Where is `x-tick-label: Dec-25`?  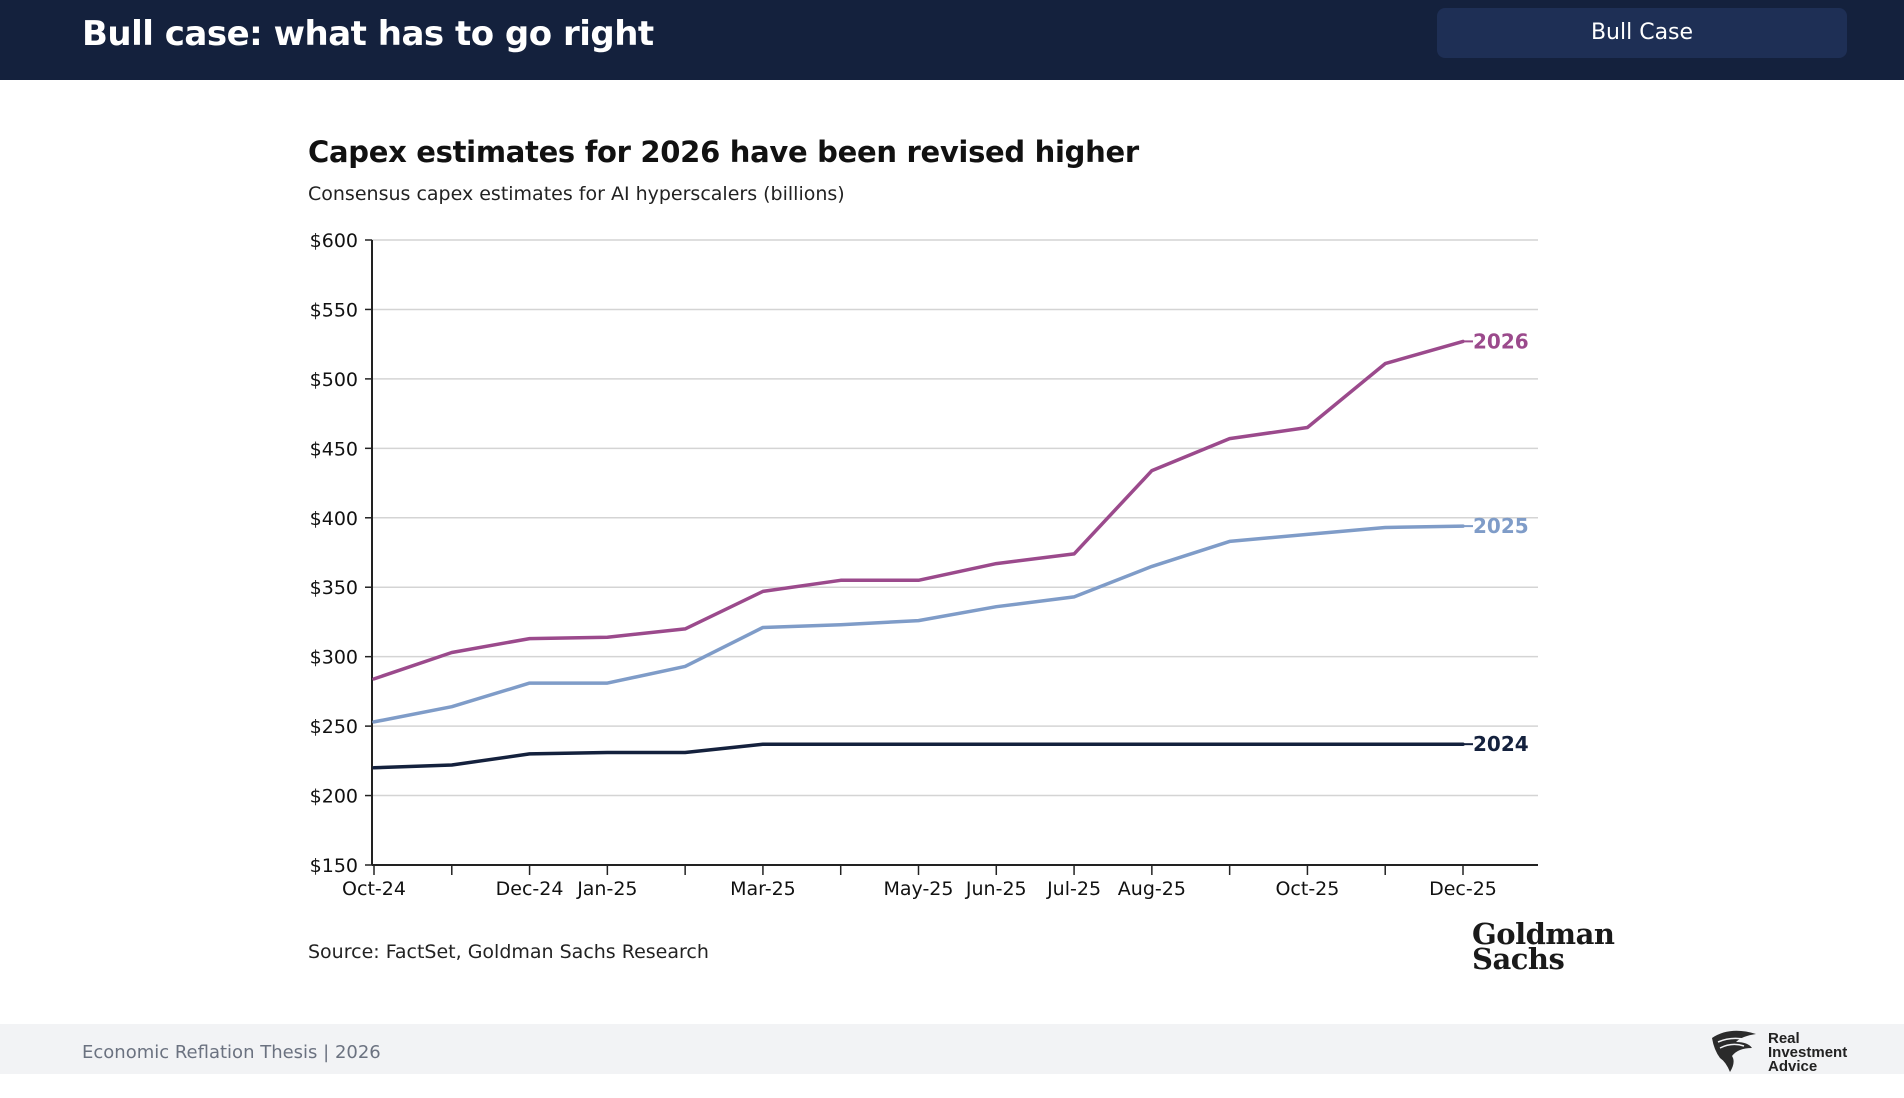
x-tick-label: Dec-25 is located at coordinates (1463, 889).